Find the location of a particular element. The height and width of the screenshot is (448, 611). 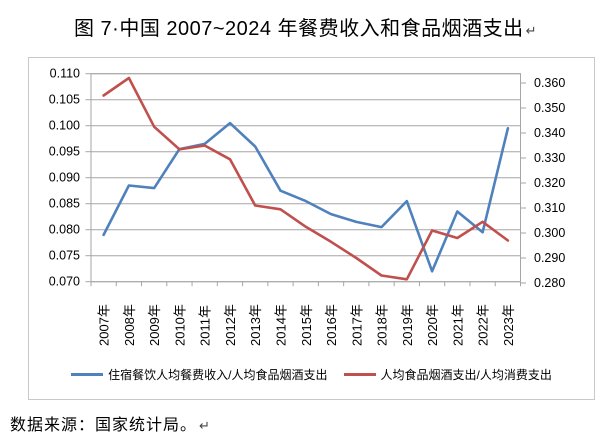

legend-line-sample-red is located at coordinates (359, 374).